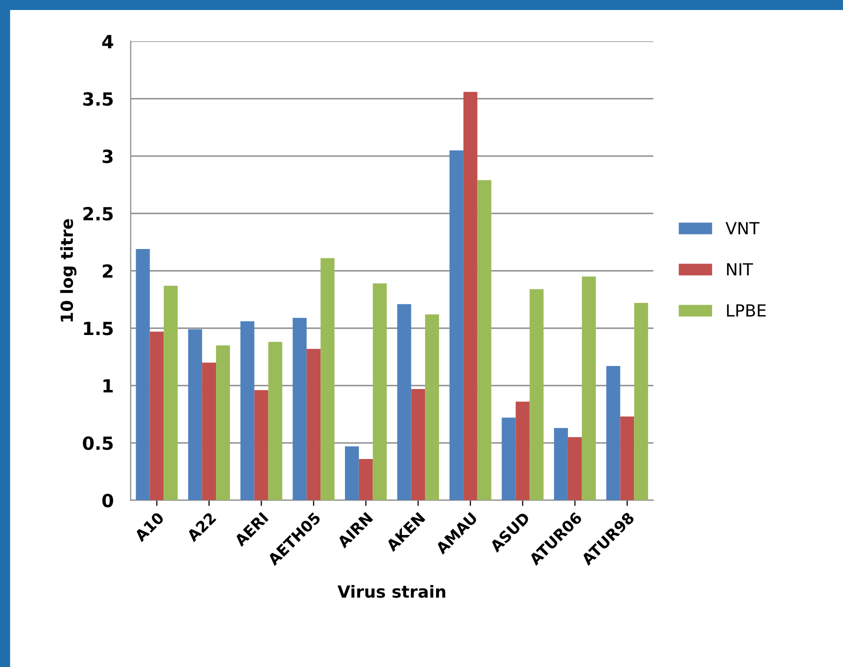 This screenshot has width=843, height=667. Describe the element at coordinates (108, 385) in the screenshot. I see `y-tick-label: 1` at that location.